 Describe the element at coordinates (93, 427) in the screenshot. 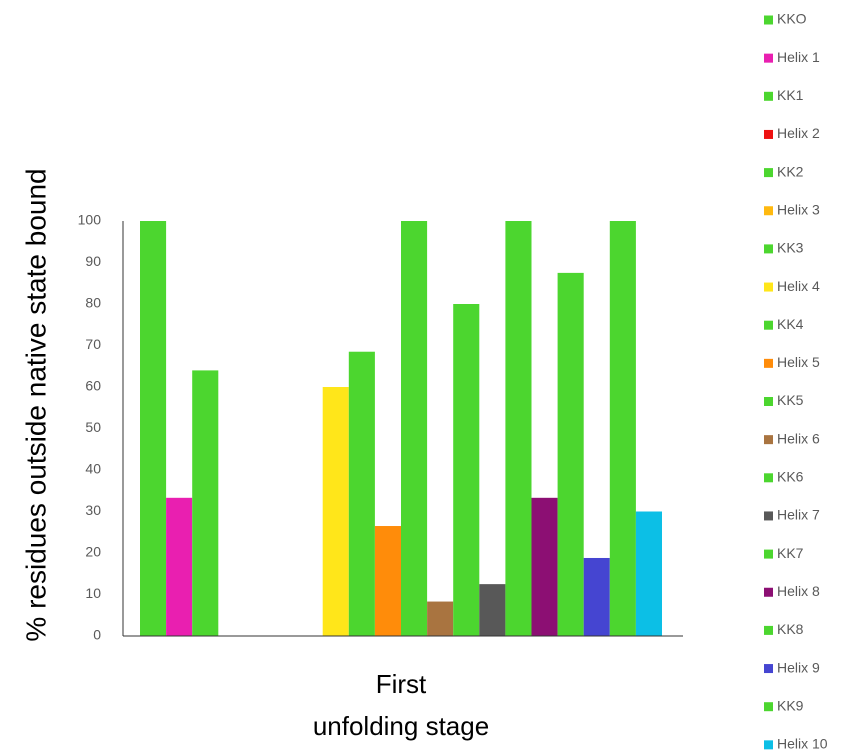

I see `y-tick-label: 50` at that location.